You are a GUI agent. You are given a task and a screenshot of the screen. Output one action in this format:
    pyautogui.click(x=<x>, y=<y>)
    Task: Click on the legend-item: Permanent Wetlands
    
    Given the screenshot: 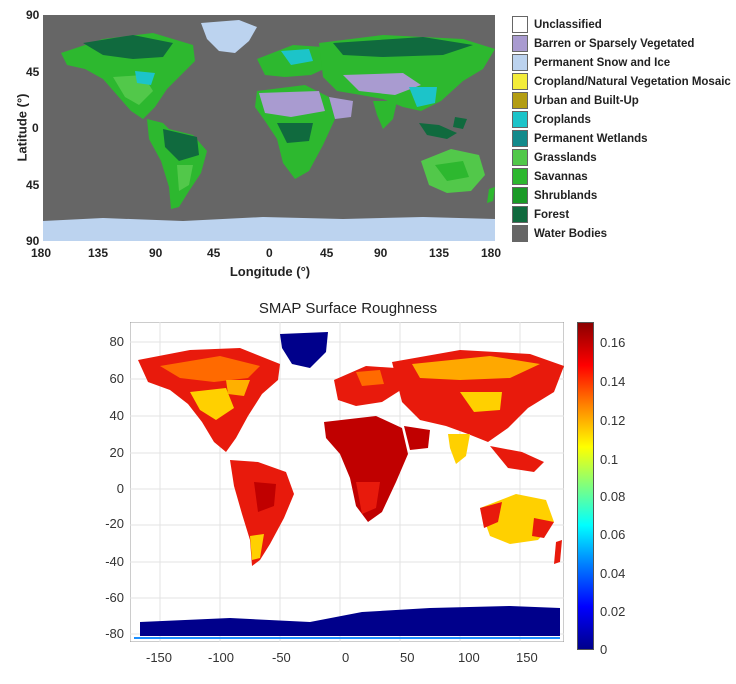 What is the action you would take?
    pyautogui.click(x=622, y=138)
    